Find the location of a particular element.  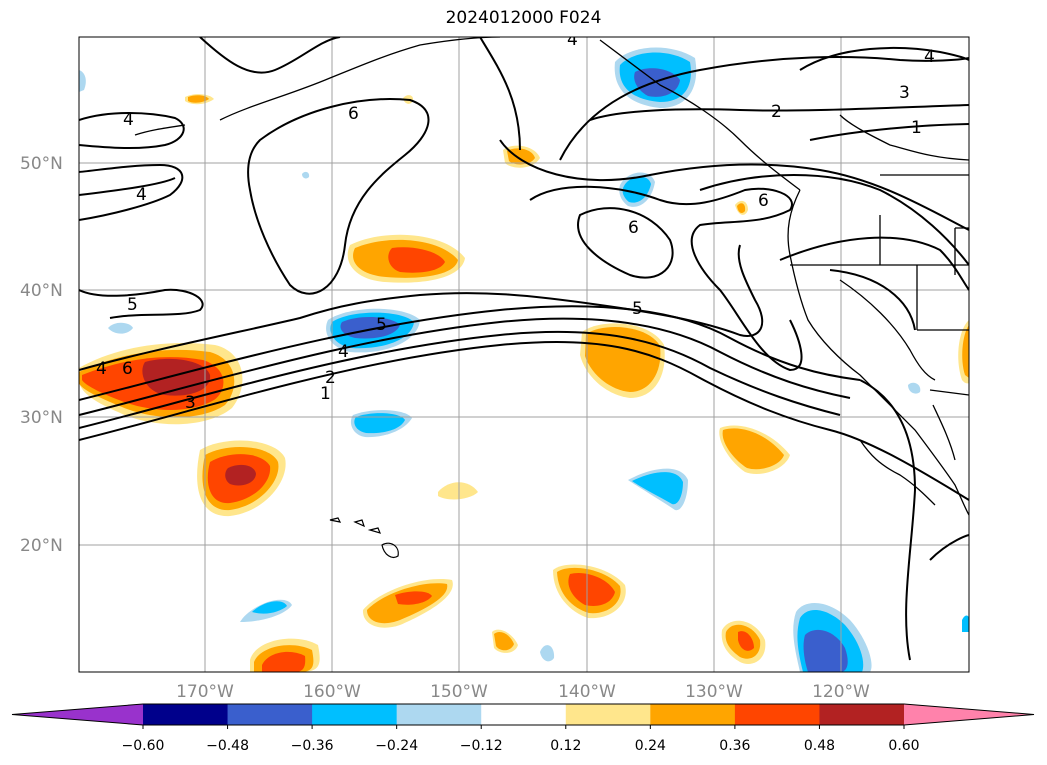

colorbar-extend-low is located at coordinates (77, 714).